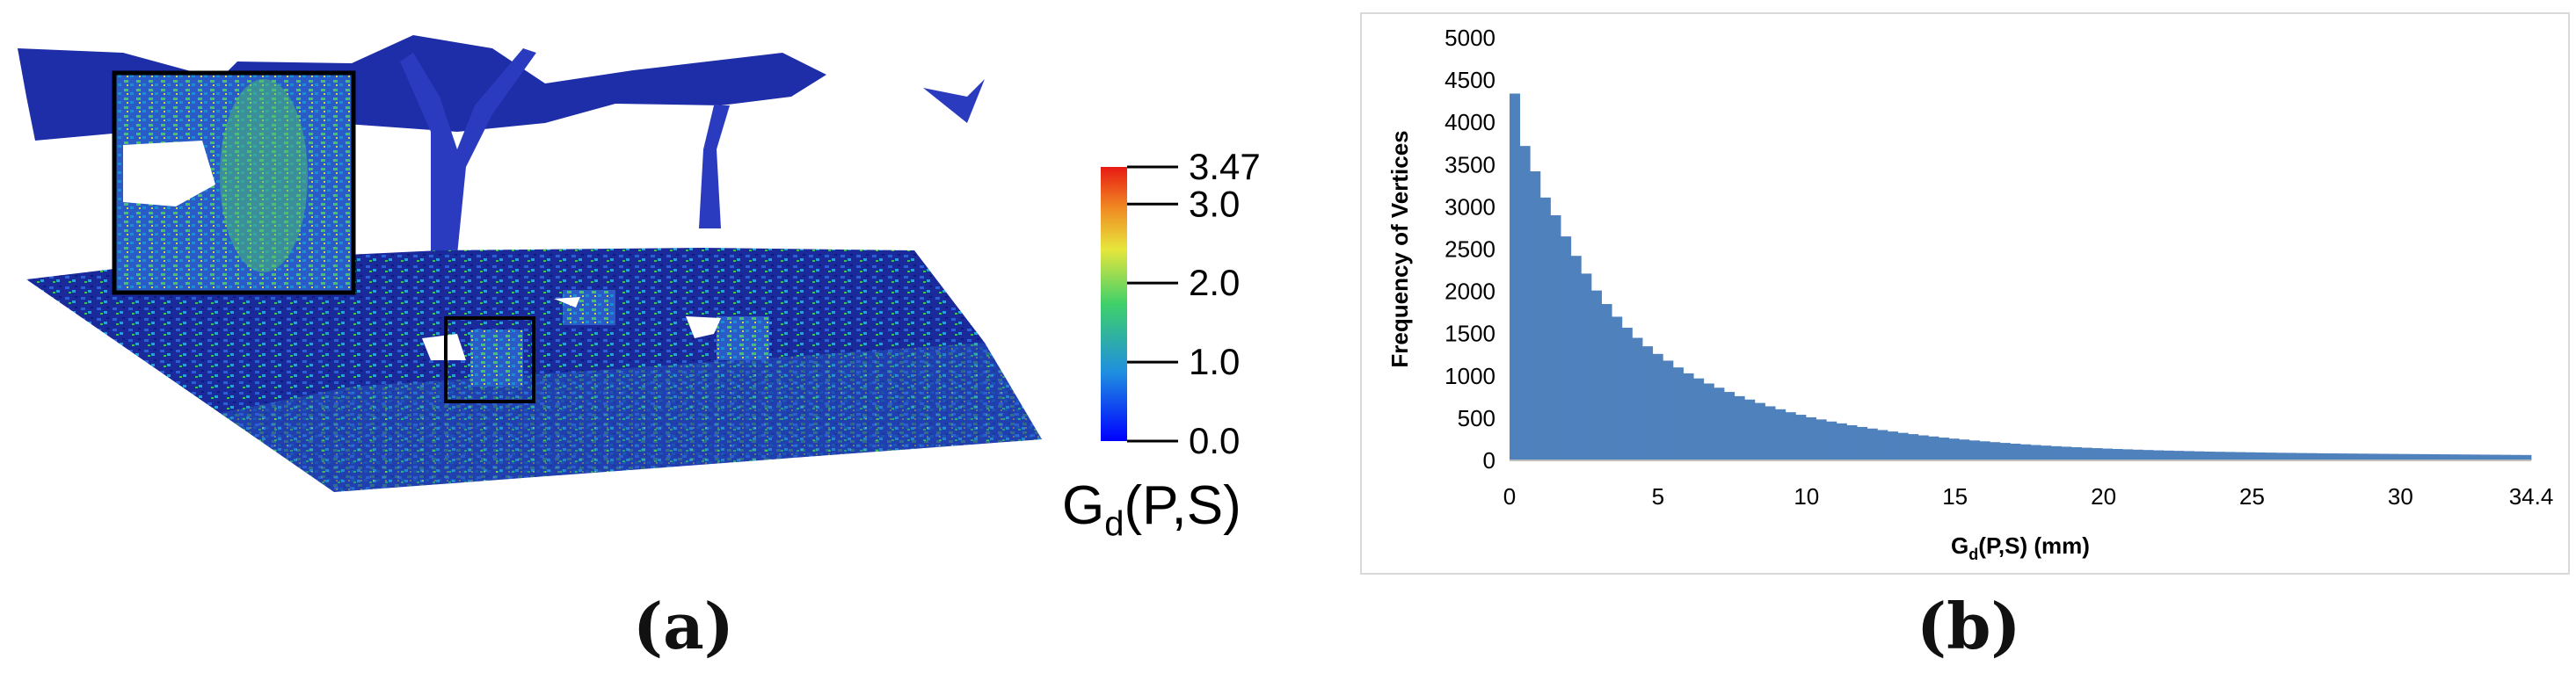 The image size is (2576, 695). What do you see at coordinates (2252, 496) in the screenshot?
I see `x-tick-label-5: 25` at bounding box center [2252, 496].